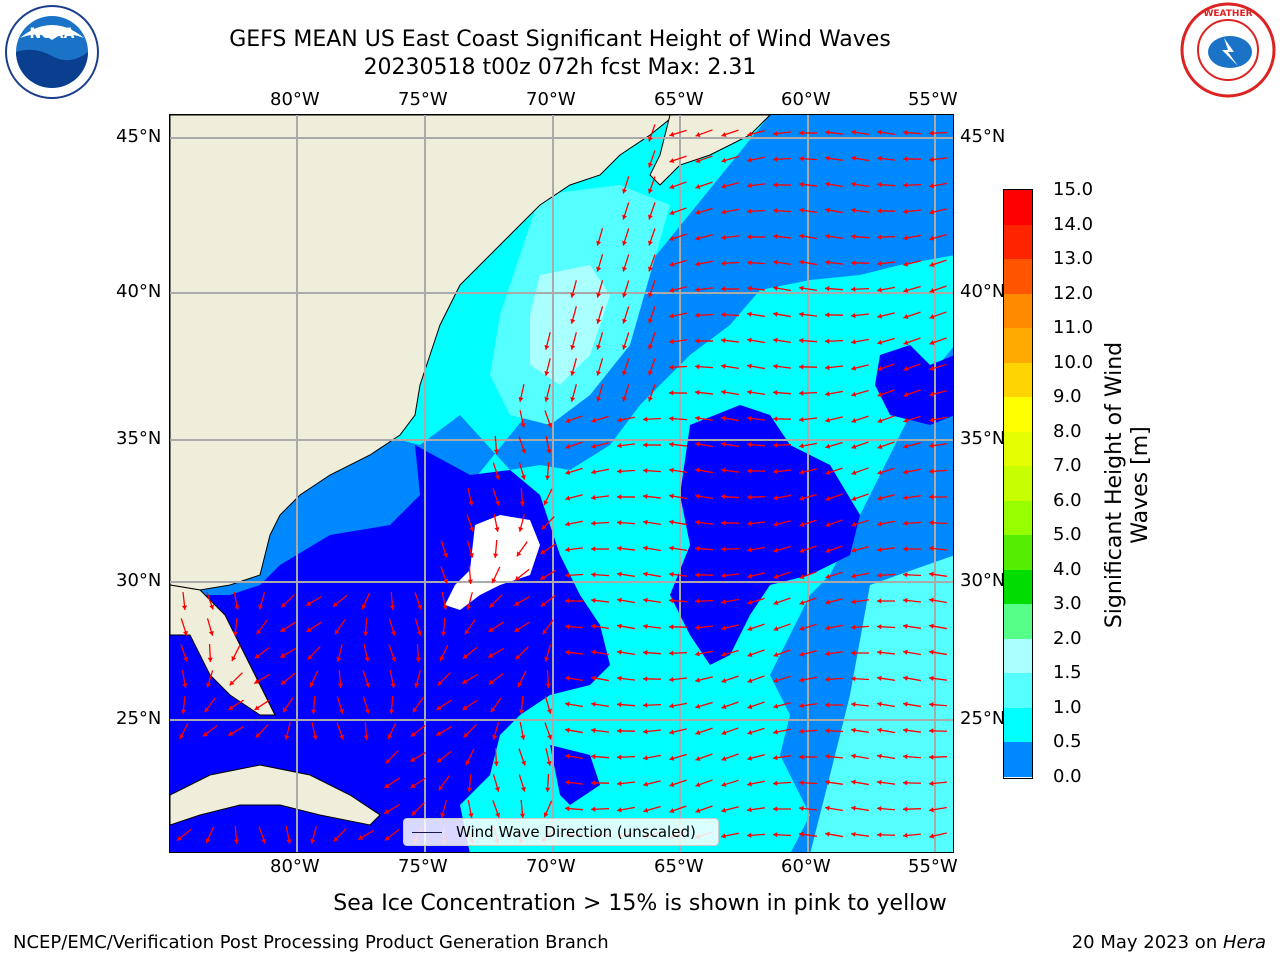 The image size is (1280, 960). Describe the element at coordinates (576, 832) in the screenshot. I see `legend-label: Wind Wave Direction (unscaled)` at that location.